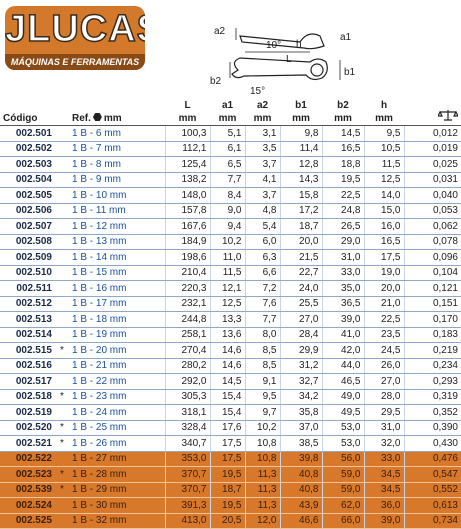 The height and width of the screenshot is (529, 461). I want to click on header-cell: h mm, so click(384, 110).